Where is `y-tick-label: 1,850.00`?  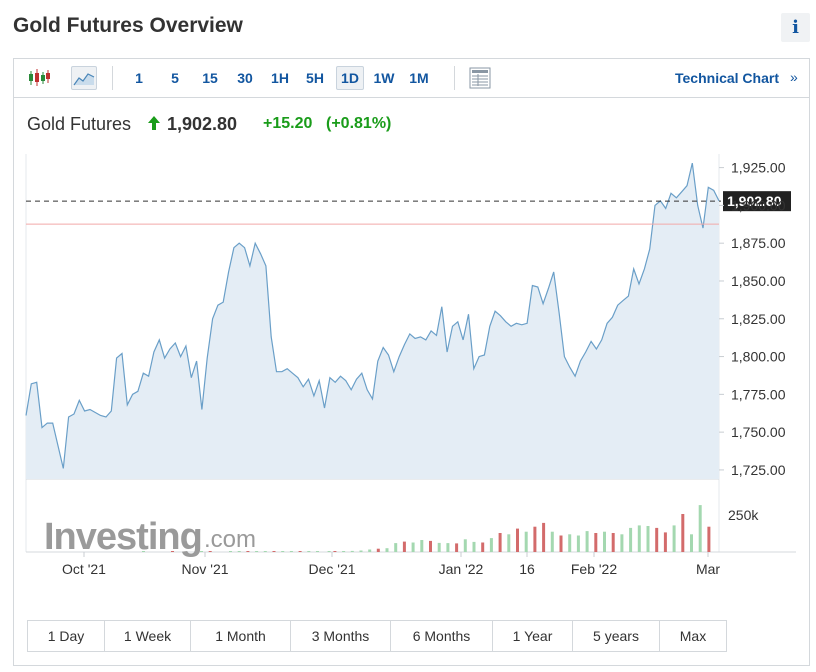 y-tick-label: 1,850.00 is located at coordinates (758, 281).